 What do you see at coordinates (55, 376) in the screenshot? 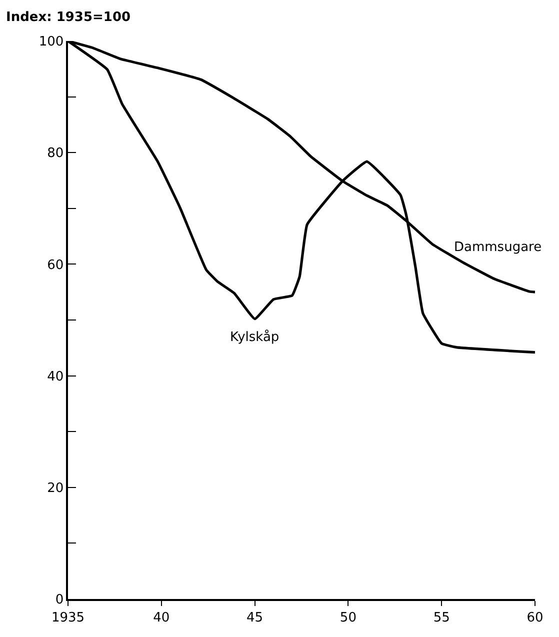
I see `y-tick-label: 40` at bounding box center [55, 376].